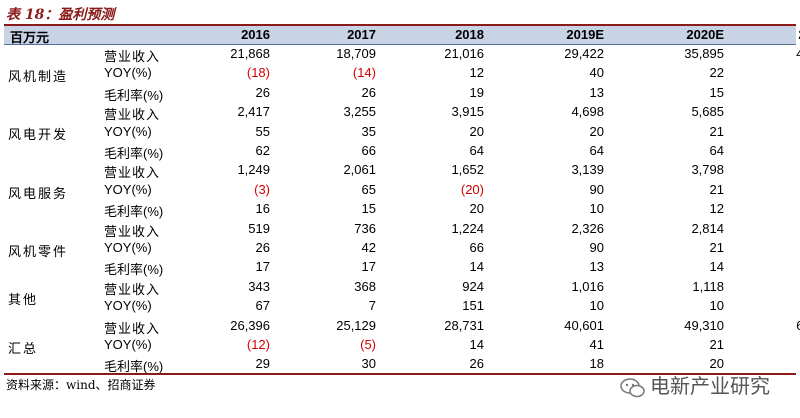  Describe the element at coordinates (400, 15) in the screenshot. I see `table-title-bar: 表 18：盈利预测` at that location.